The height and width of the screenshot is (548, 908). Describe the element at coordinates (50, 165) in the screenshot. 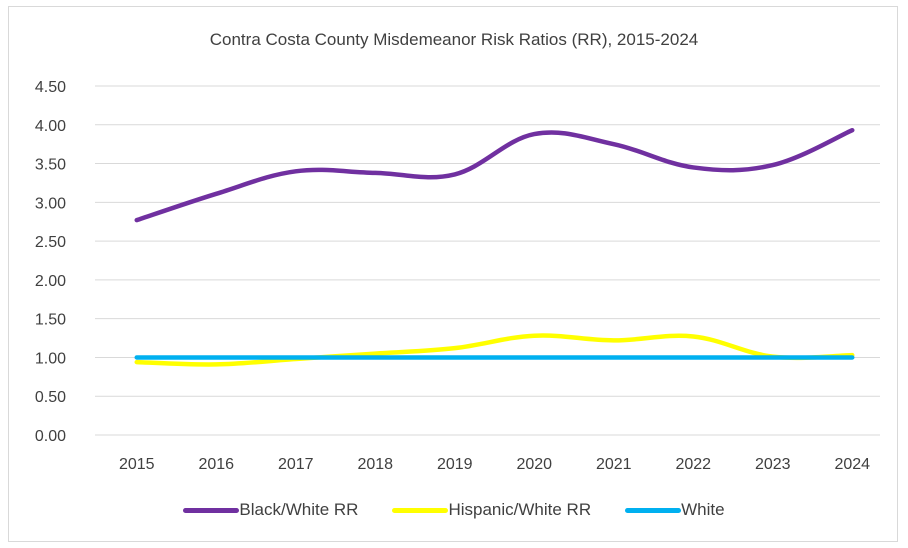

I see `y-tick-label: 3.50` at that location.